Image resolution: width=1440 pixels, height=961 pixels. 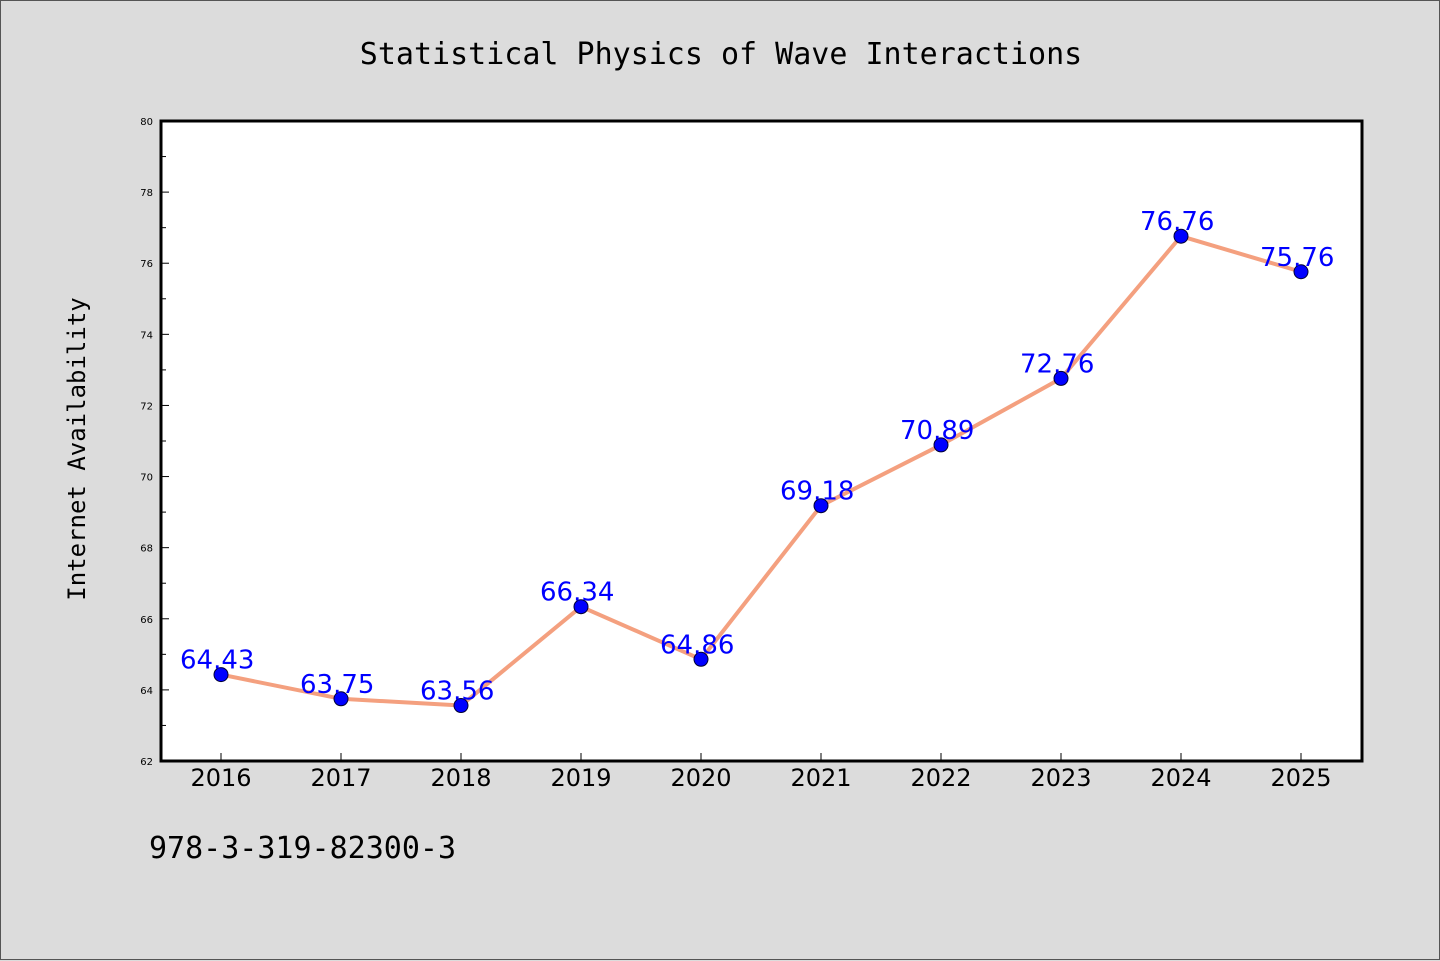 What do you see at coordinates (700, 778) in the screenshot?
I see `x-tick-label: 2020` at bounding box center [700, 778].